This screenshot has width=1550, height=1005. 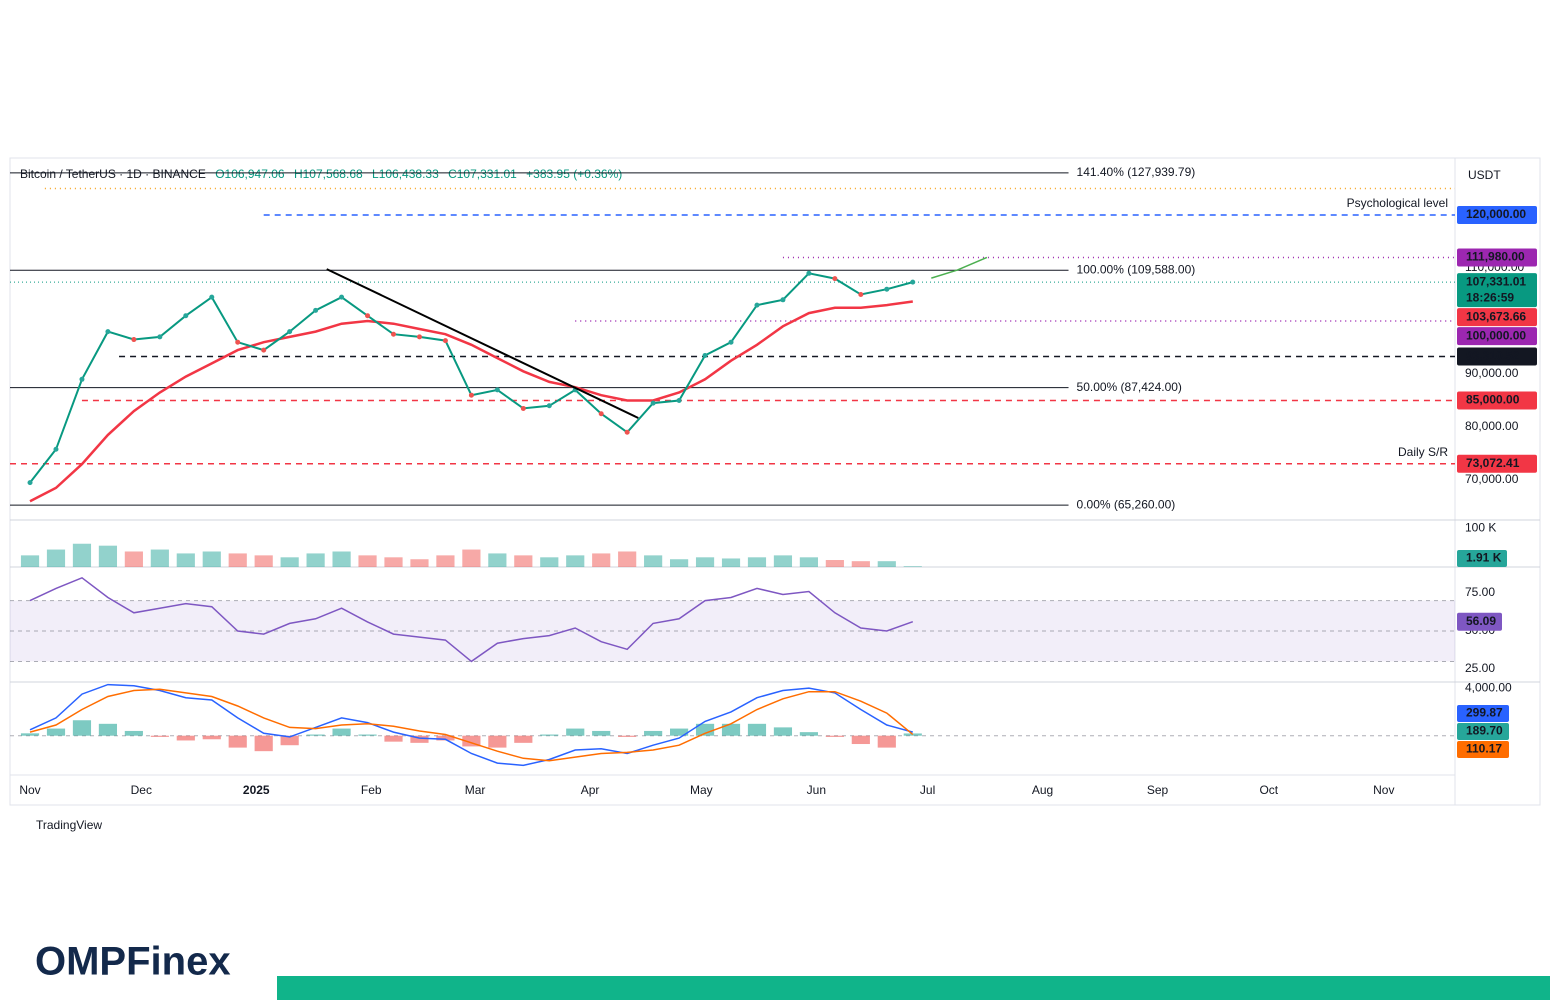 I want to click on price-tag-label: 120,000.00, so click(x=1496, y=214).